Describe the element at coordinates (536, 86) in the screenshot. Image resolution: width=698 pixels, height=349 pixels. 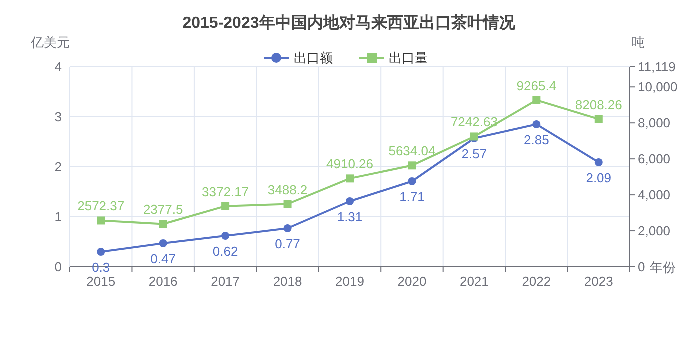
I see `data-label: 9265.4` at that location.